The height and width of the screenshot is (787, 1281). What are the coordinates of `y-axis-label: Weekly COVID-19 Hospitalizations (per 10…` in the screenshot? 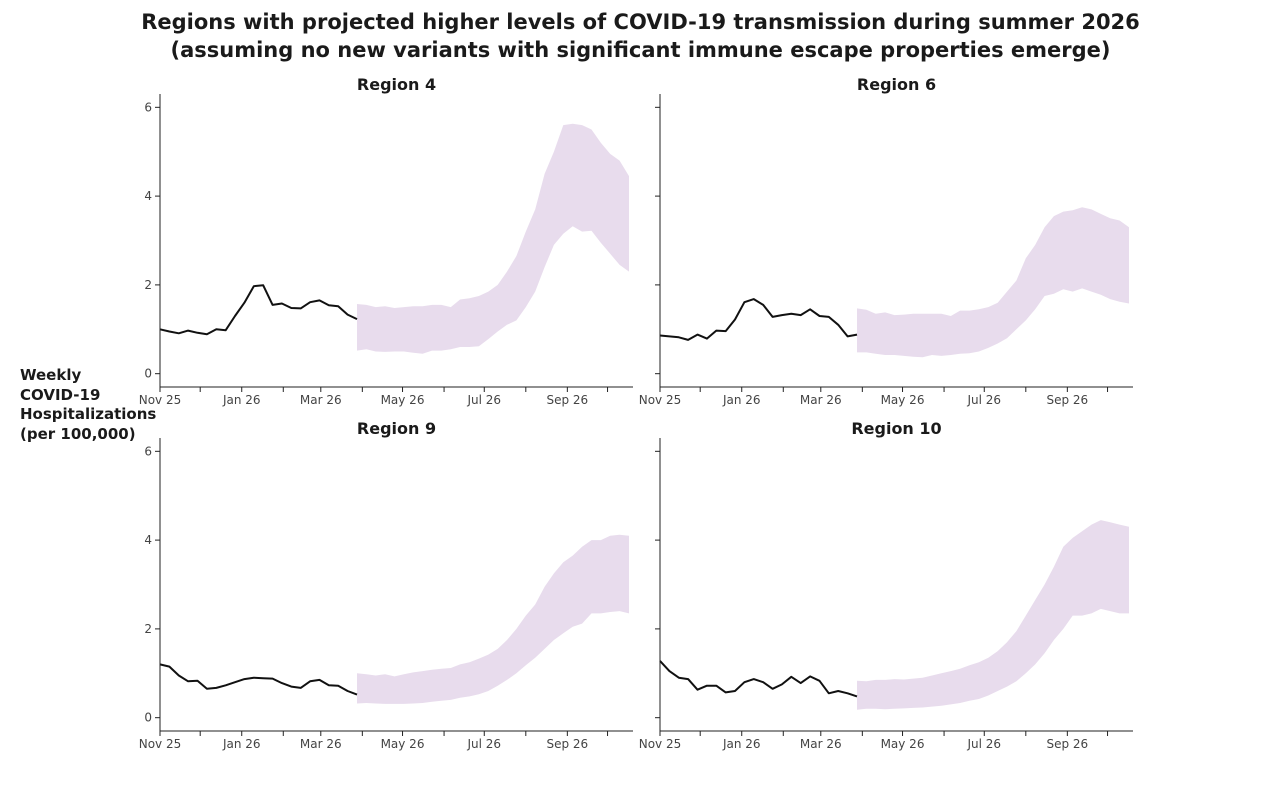 It's located at (88, 405).